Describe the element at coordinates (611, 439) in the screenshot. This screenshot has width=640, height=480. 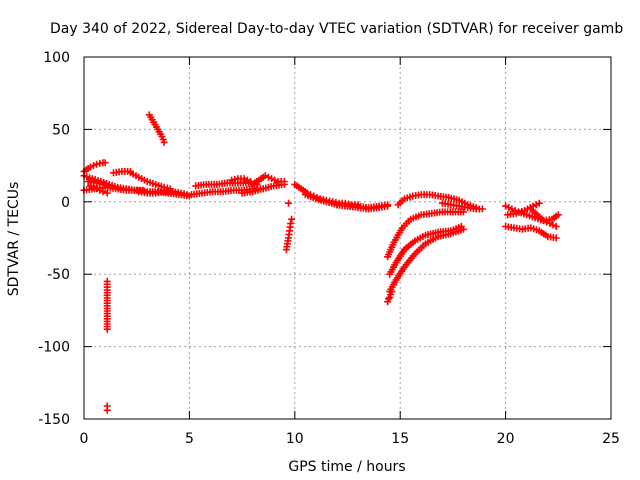
I see `x-tick-label: 25` at that location.